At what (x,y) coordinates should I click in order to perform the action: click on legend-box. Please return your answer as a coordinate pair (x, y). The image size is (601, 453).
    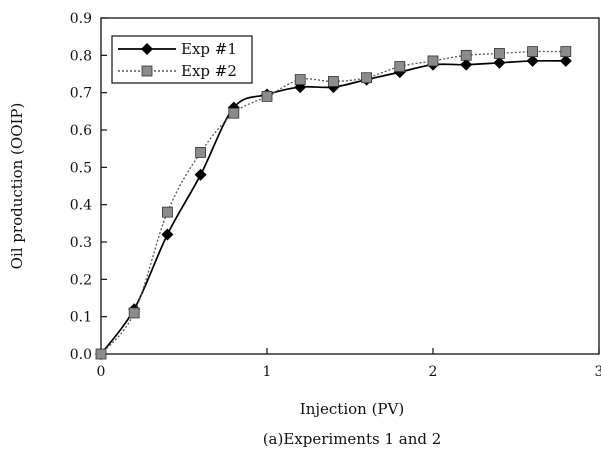
    Looking at the image, I should click on (182, 59).